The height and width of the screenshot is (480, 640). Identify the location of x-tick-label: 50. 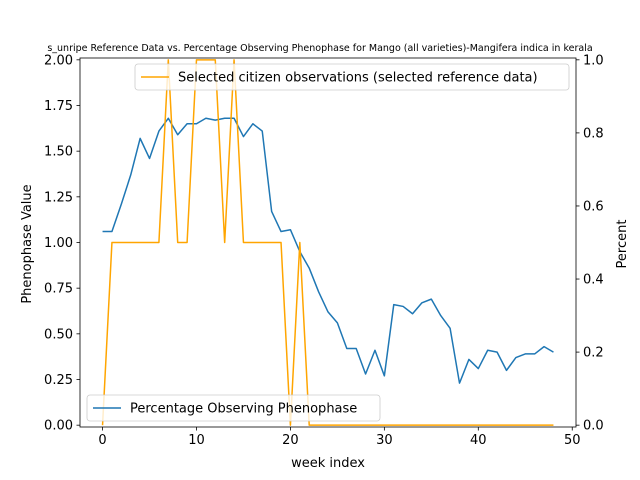
(572, 440).